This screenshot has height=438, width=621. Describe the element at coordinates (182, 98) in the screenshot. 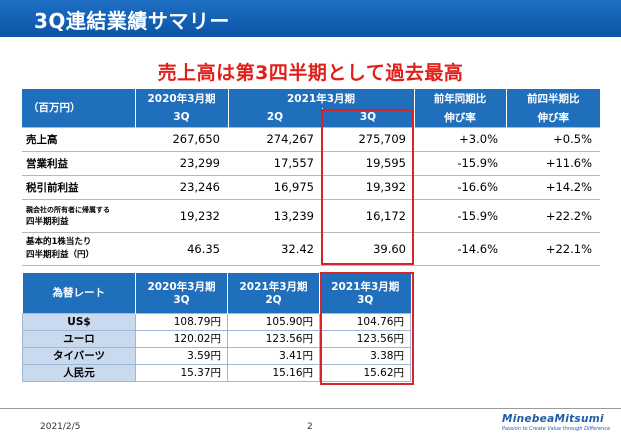

I see `col-header-fy2020: 2020年3月期` at that location.